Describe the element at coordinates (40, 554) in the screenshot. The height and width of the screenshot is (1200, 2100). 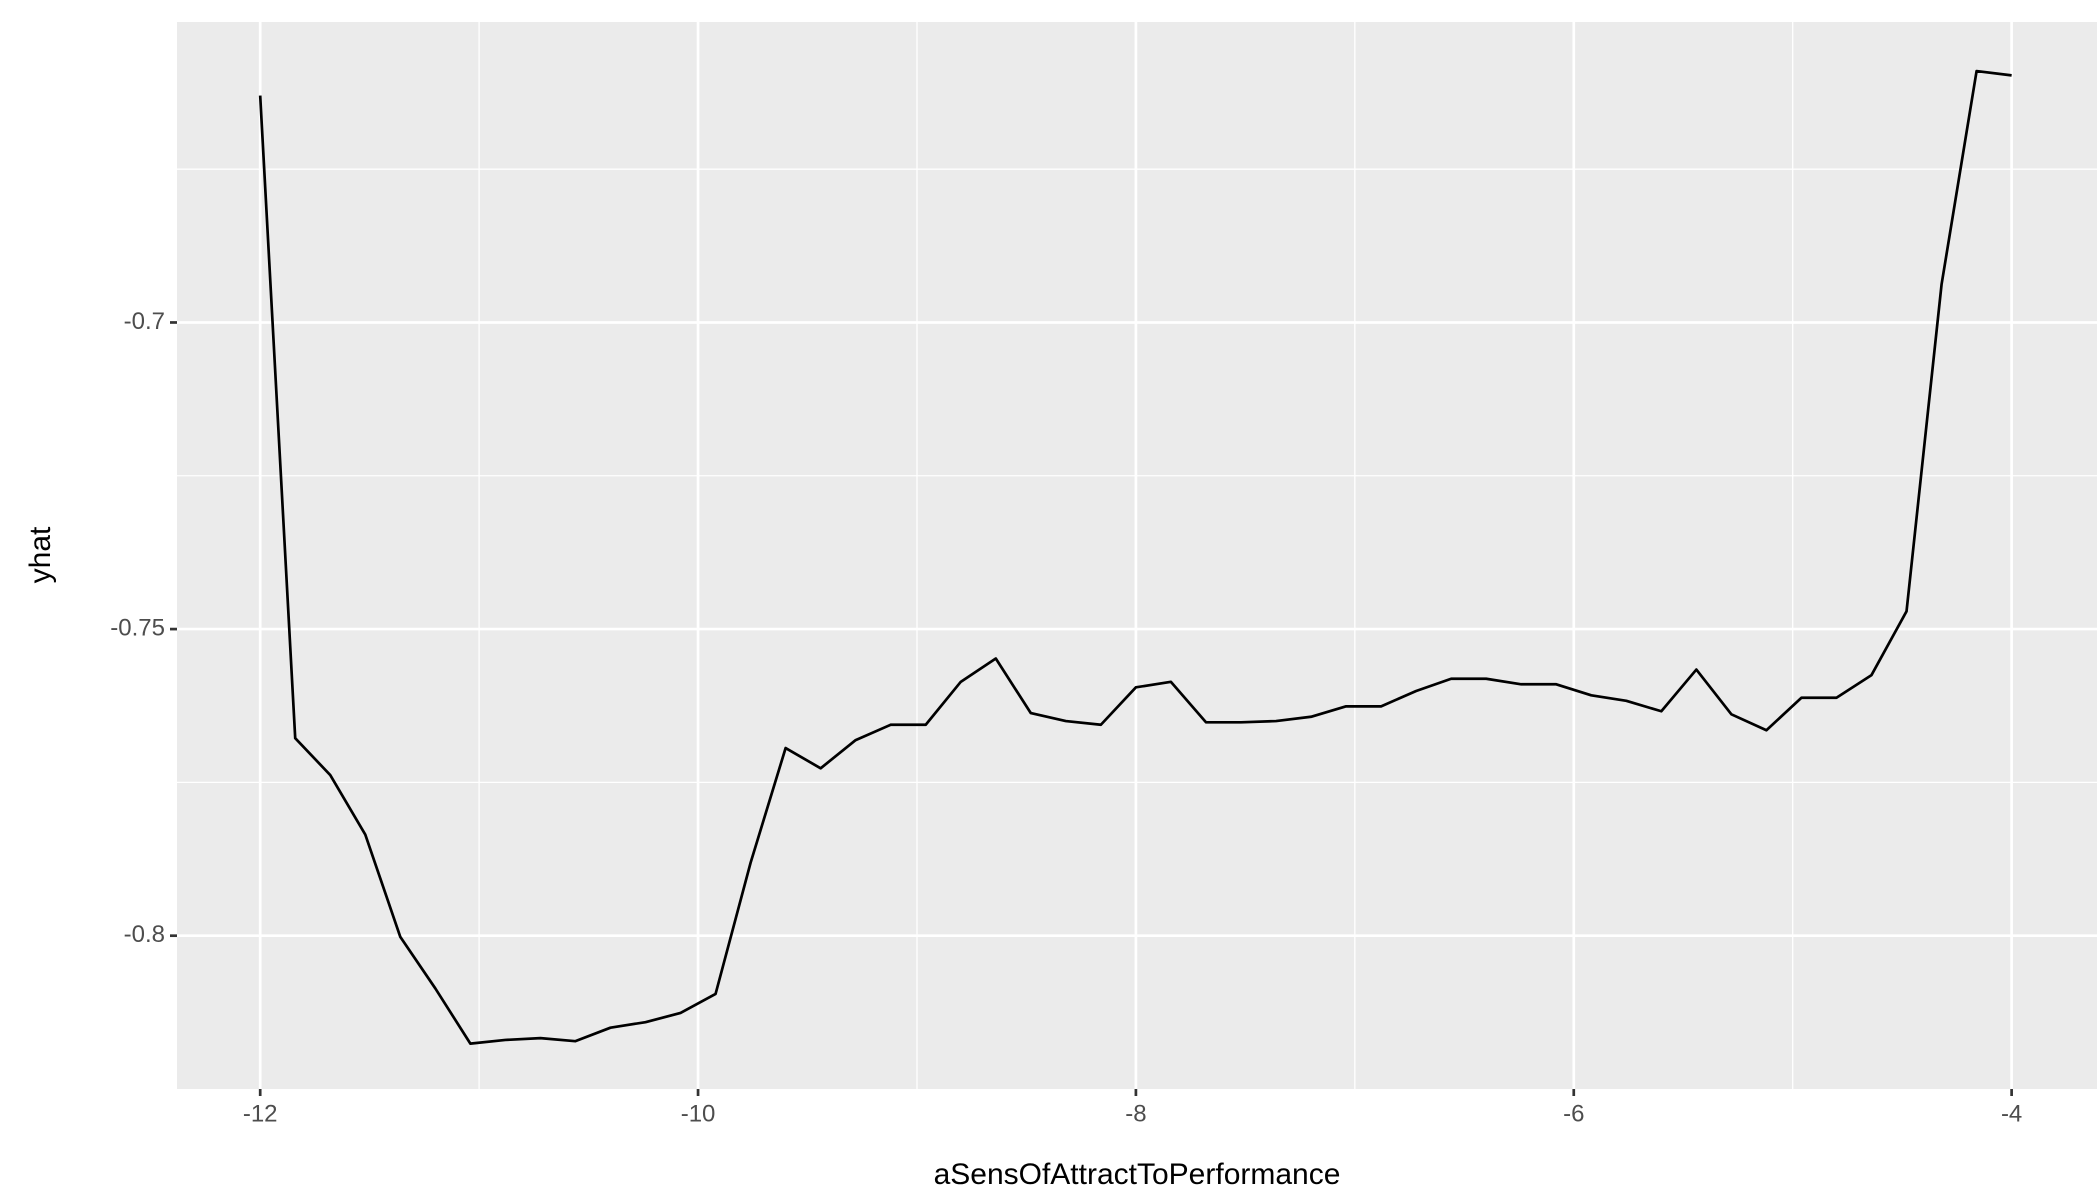
I see `y-axis-title: yhat` at that location.